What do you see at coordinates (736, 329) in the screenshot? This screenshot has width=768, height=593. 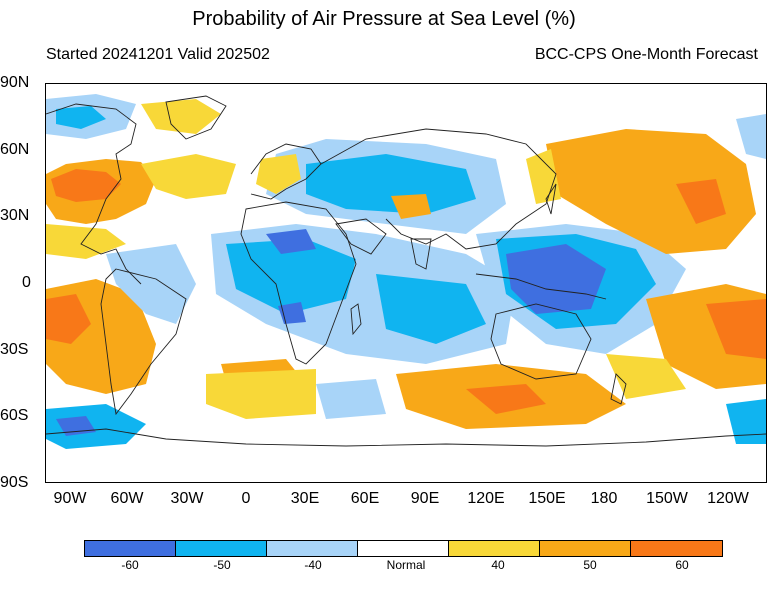 I see `patch-sepac-core` at bounding box center [736, 329].